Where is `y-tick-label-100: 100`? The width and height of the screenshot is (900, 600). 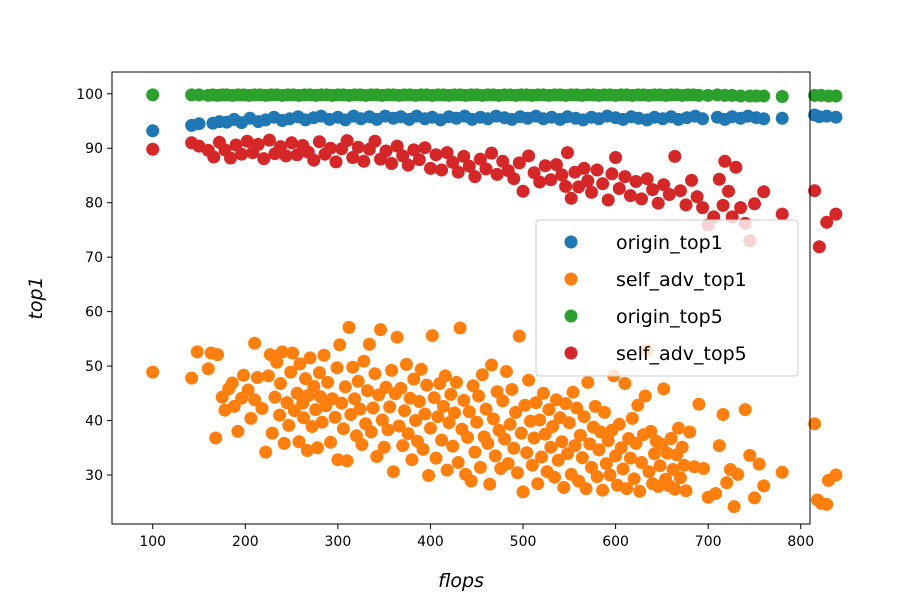
y-tick-label-100: 100 is located at coordinates (89, 95).